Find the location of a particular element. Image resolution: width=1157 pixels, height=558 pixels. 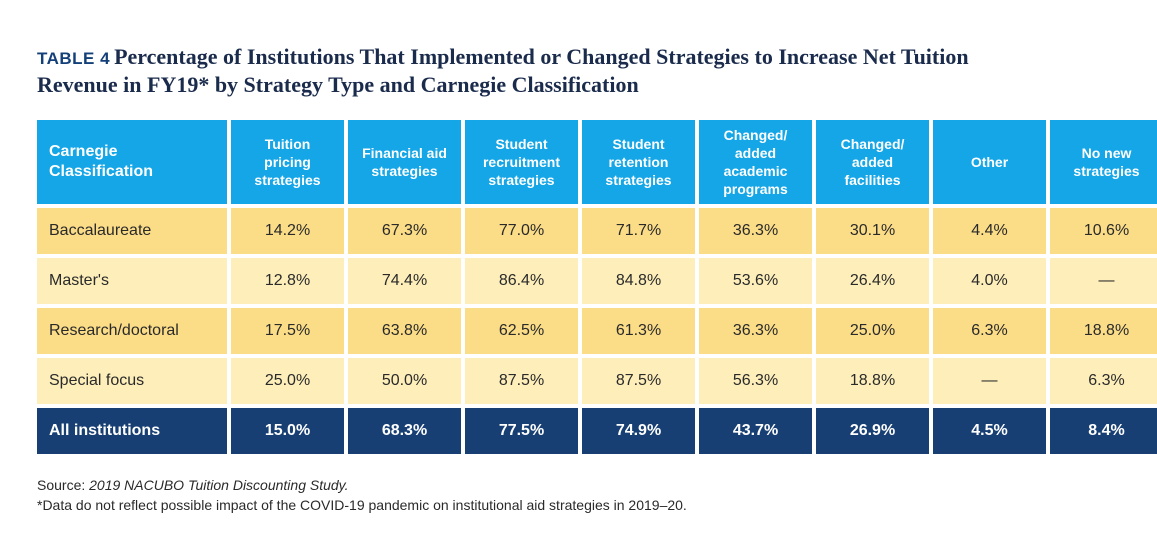

table-cell: 61.3% is located at coordinates (638, 331).